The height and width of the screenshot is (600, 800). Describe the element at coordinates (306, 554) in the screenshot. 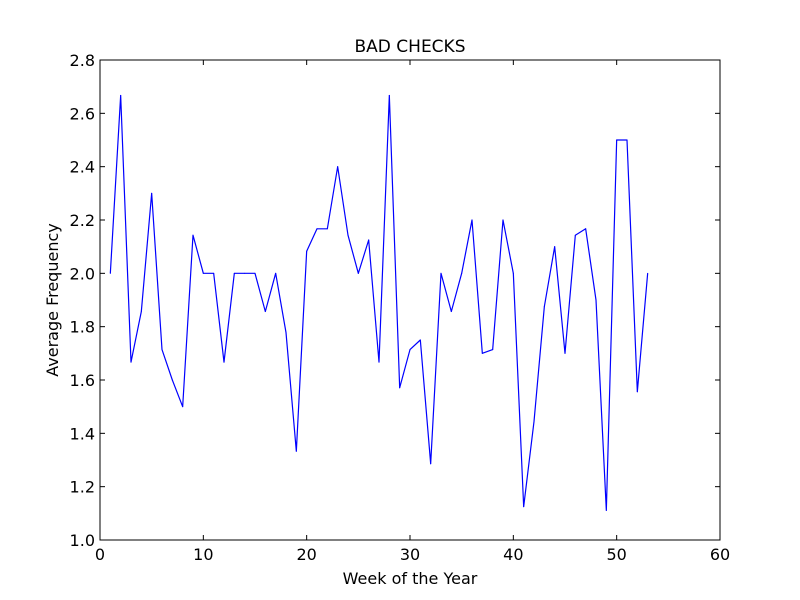

I see `x-tick-label: 20` at that location.